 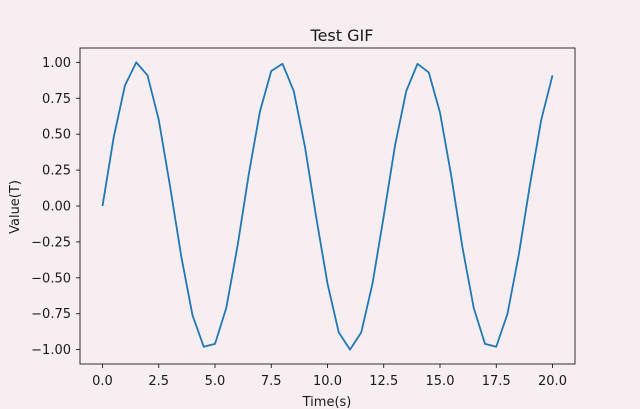 I want to click on x-tick-label: 0.0, so click(x=102, y=381).